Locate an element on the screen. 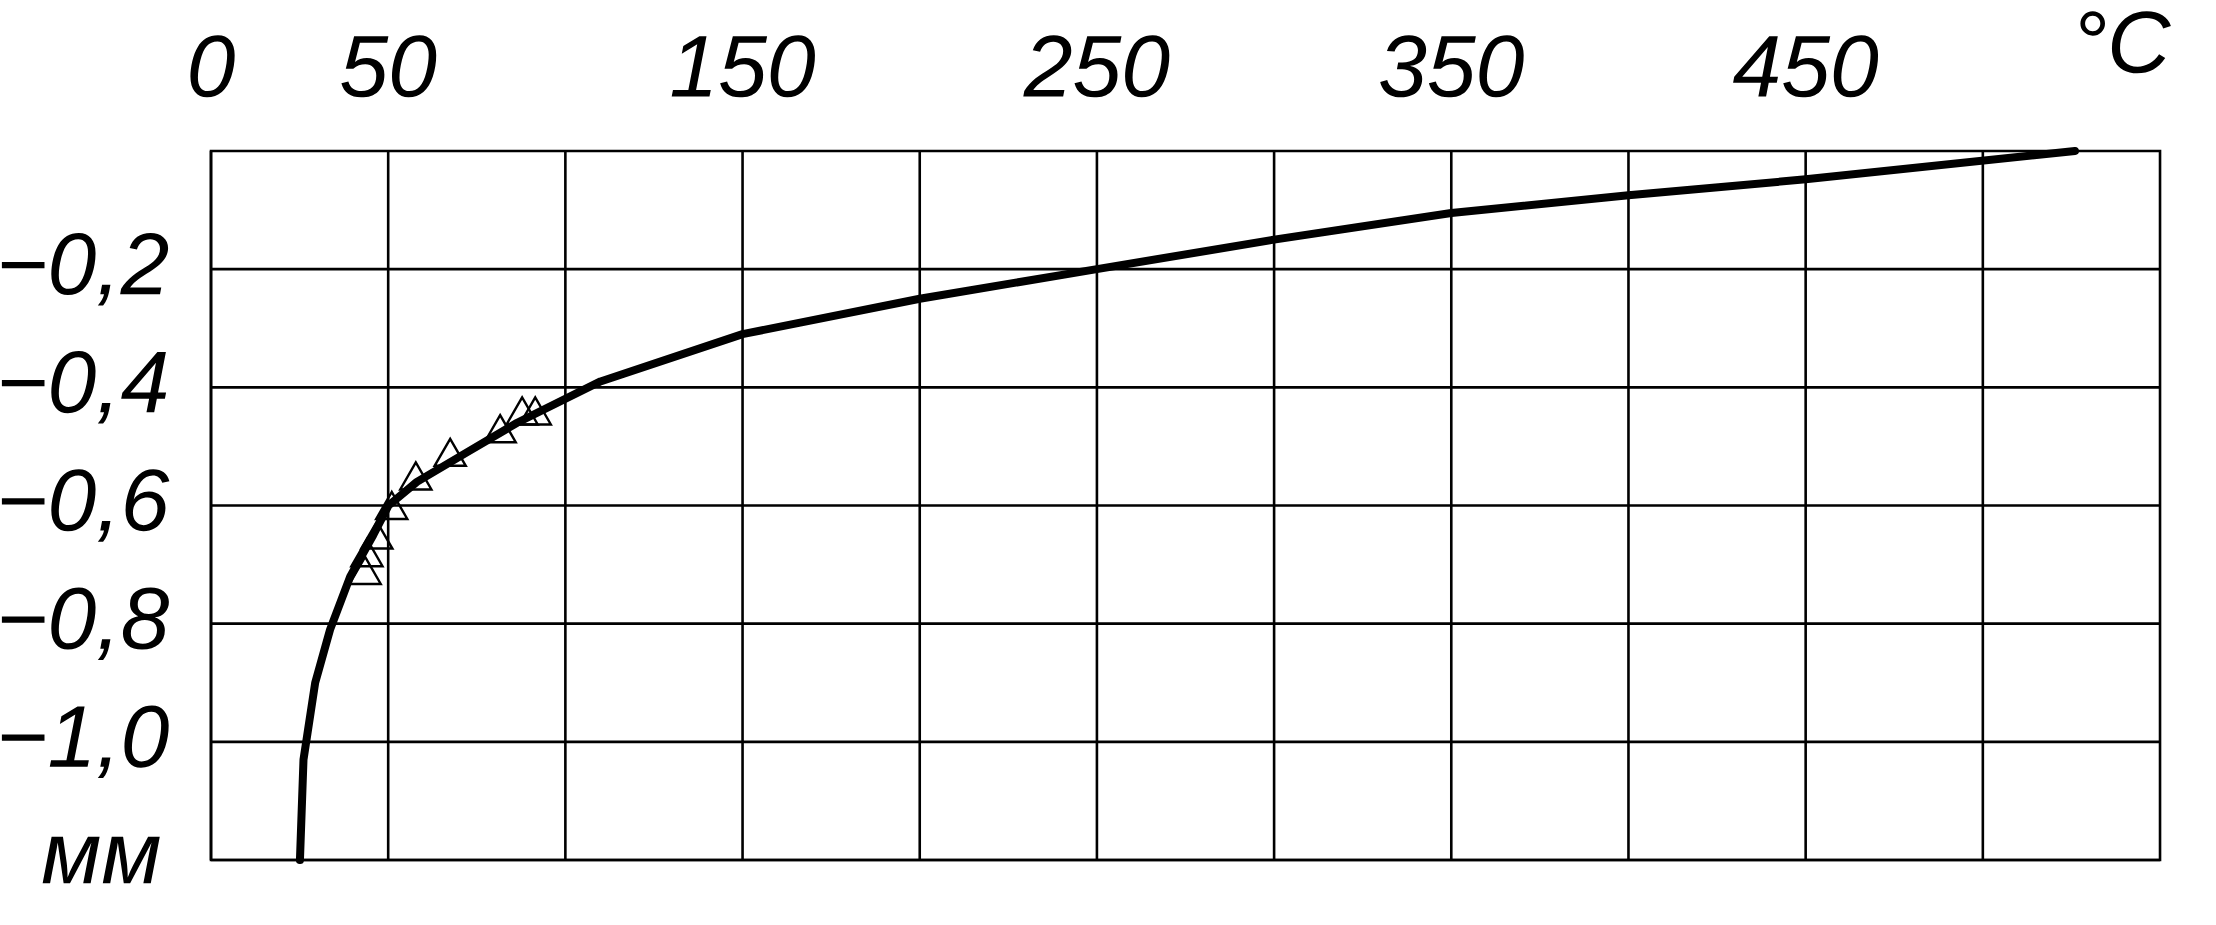  x-tick-label: 0 is located at coordinates (212, 66).